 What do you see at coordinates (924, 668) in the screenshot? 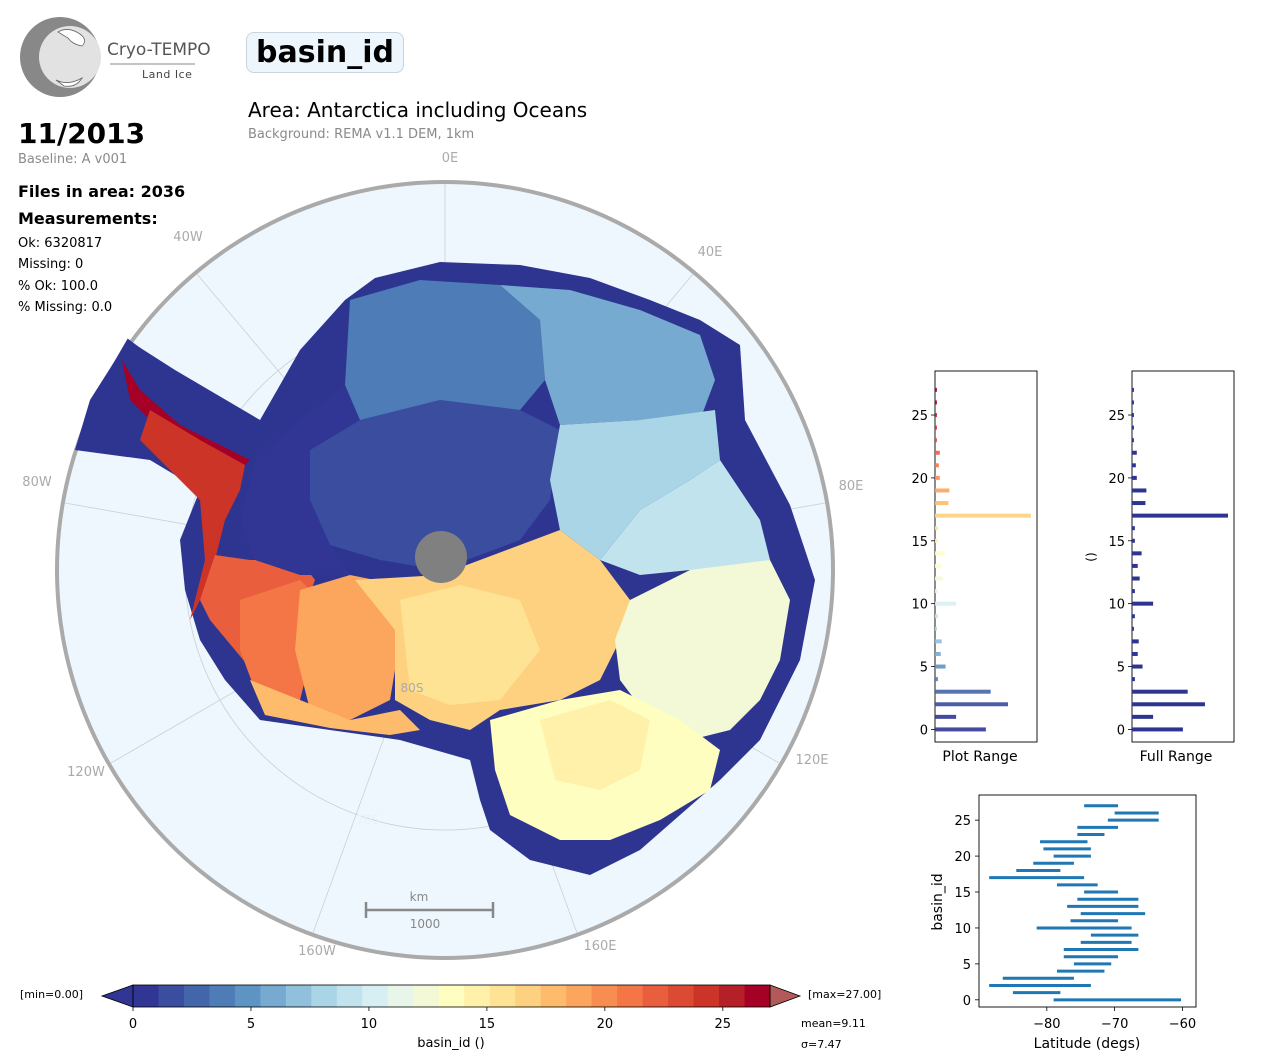
I see `histogram-ytick-label: 5` at bounding box center [924, 668].